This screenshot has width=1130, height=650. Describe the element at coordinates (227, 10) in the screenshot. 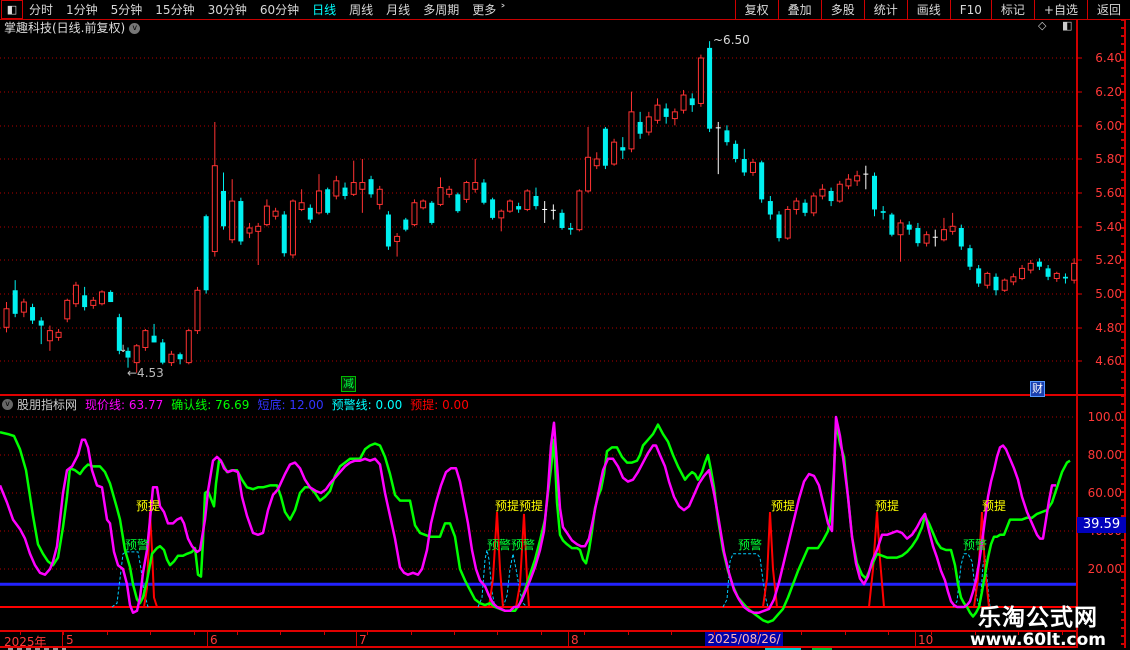

I see `menu-item-30分钟: 30分钟` at that location.